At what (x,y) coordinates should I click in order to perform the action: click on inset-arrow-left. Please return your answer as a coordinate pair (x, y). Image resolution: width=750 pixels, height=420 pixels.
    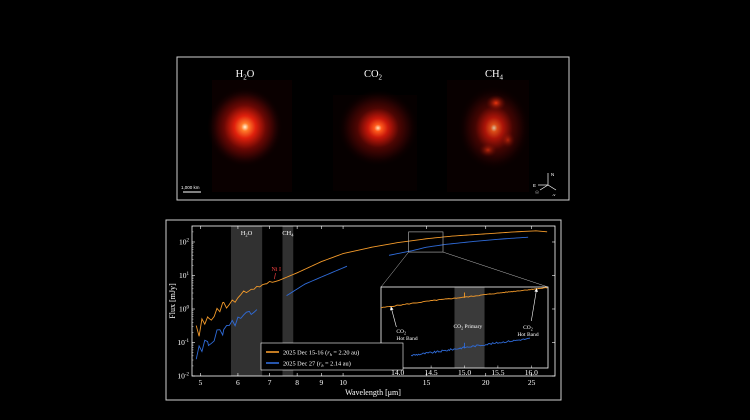
    Looking at the image, I should click on (393, 317).